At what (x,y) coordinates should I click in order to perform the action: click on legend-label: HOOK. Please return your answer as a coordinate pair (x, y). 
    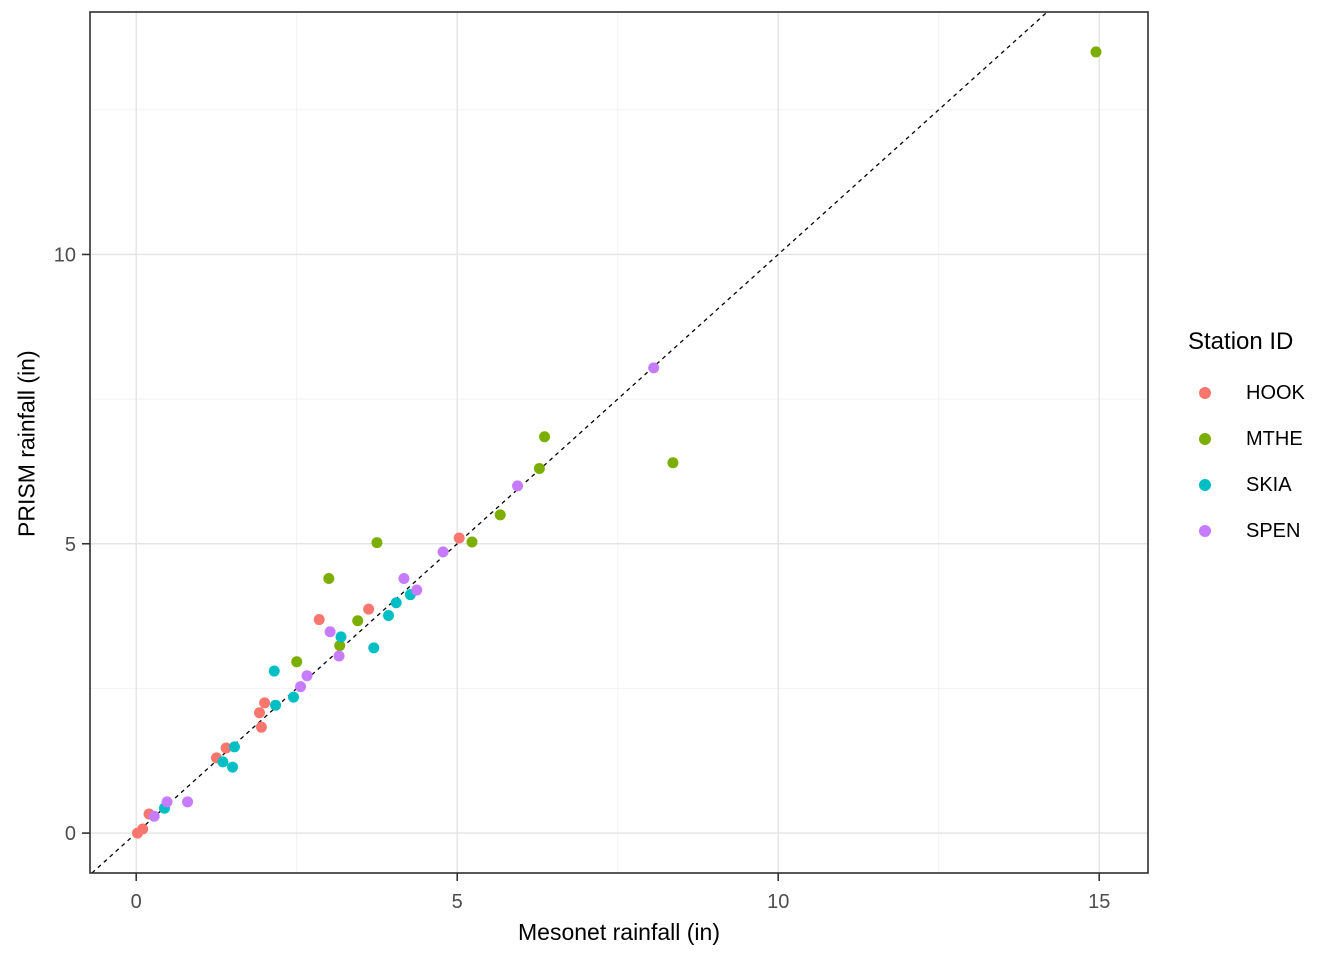
    Looking at the image, I should click on (1275, 392).